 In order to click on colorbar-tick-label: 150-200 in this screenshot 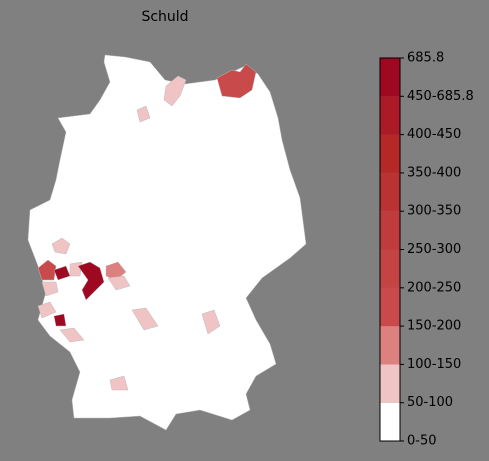, I will do `click(434, 326)`.